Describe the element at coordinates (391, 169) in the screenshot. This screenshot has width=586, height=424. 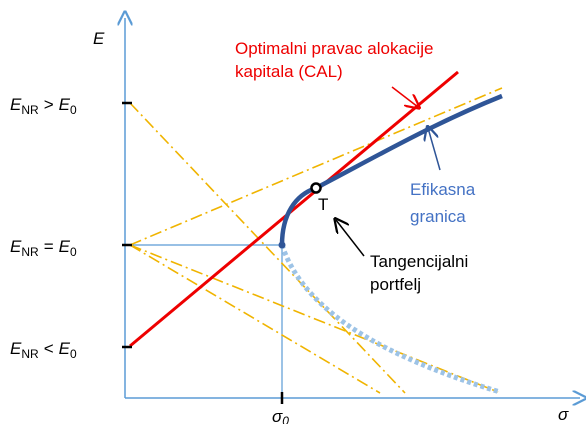
I see `efficient-frontier` at that location.